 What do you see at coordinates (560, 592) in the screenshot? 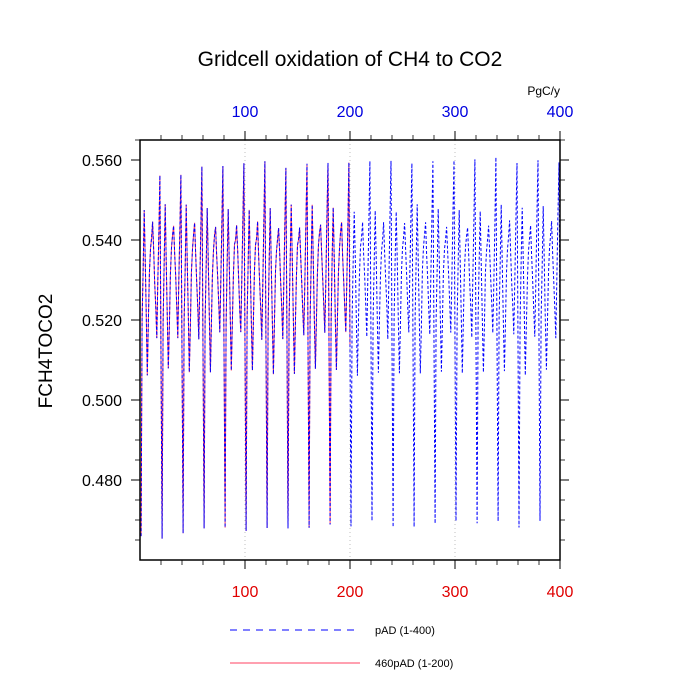
I see `x-bottom-tick-label: 400` at bounding box center [560, 592].